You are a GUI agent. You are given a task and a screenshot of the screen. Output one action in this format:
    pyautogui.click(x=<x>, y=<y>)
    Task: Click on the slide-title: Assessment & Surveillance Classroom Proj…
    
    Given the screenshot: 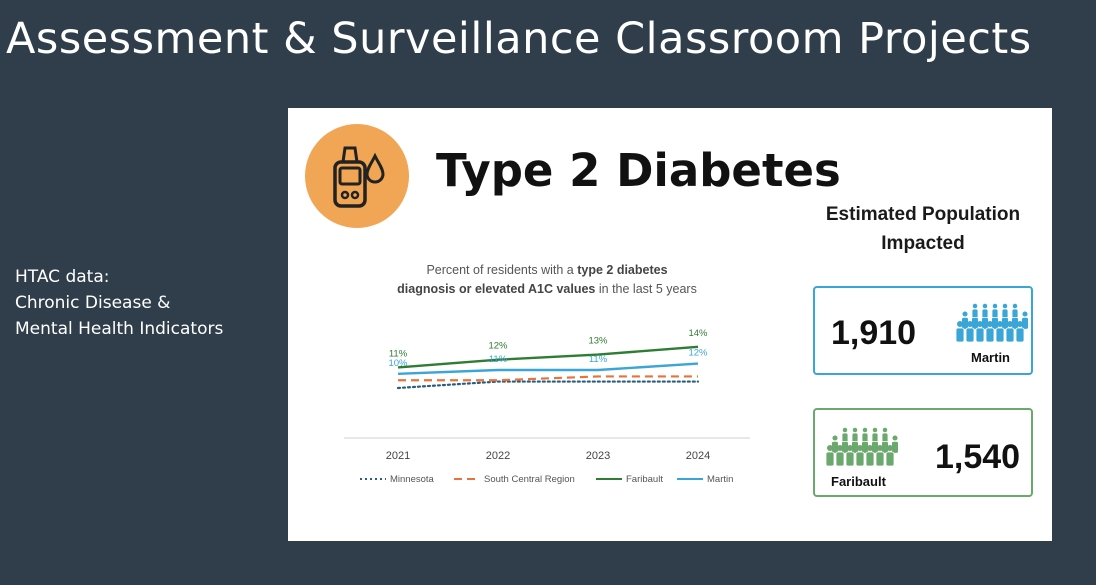 What is the action you would take?
    pyautogui.click(x=519, y=39)
    